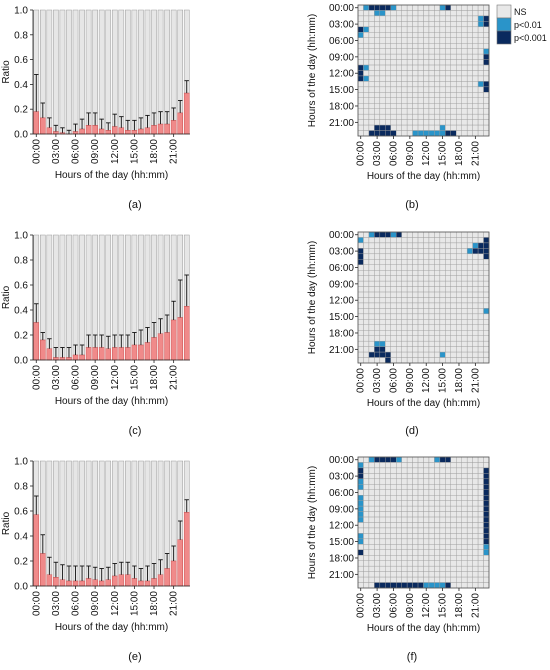 This screenshot has width=550, height=670. Describe the element at coordinates (423, 522) in the screenshot. I see `heatmap-border` at that location.